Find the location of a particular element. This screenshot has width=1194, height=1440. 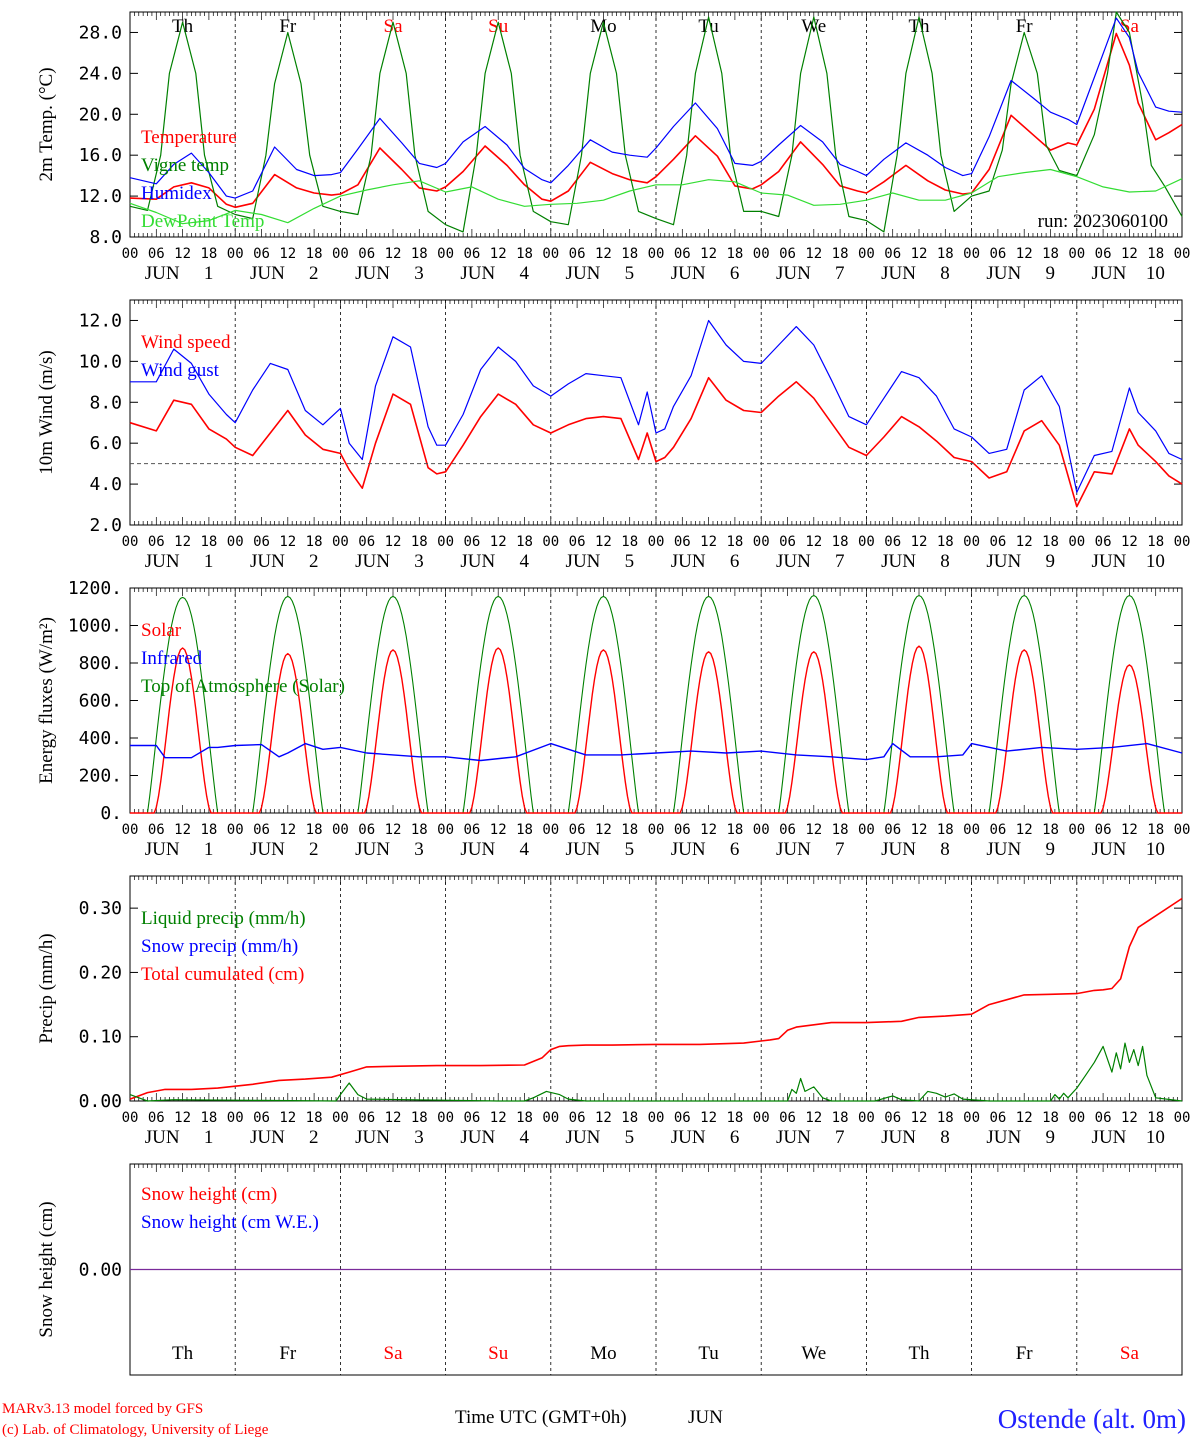

day-abbr: Su is located at coordinates (498, 1353).